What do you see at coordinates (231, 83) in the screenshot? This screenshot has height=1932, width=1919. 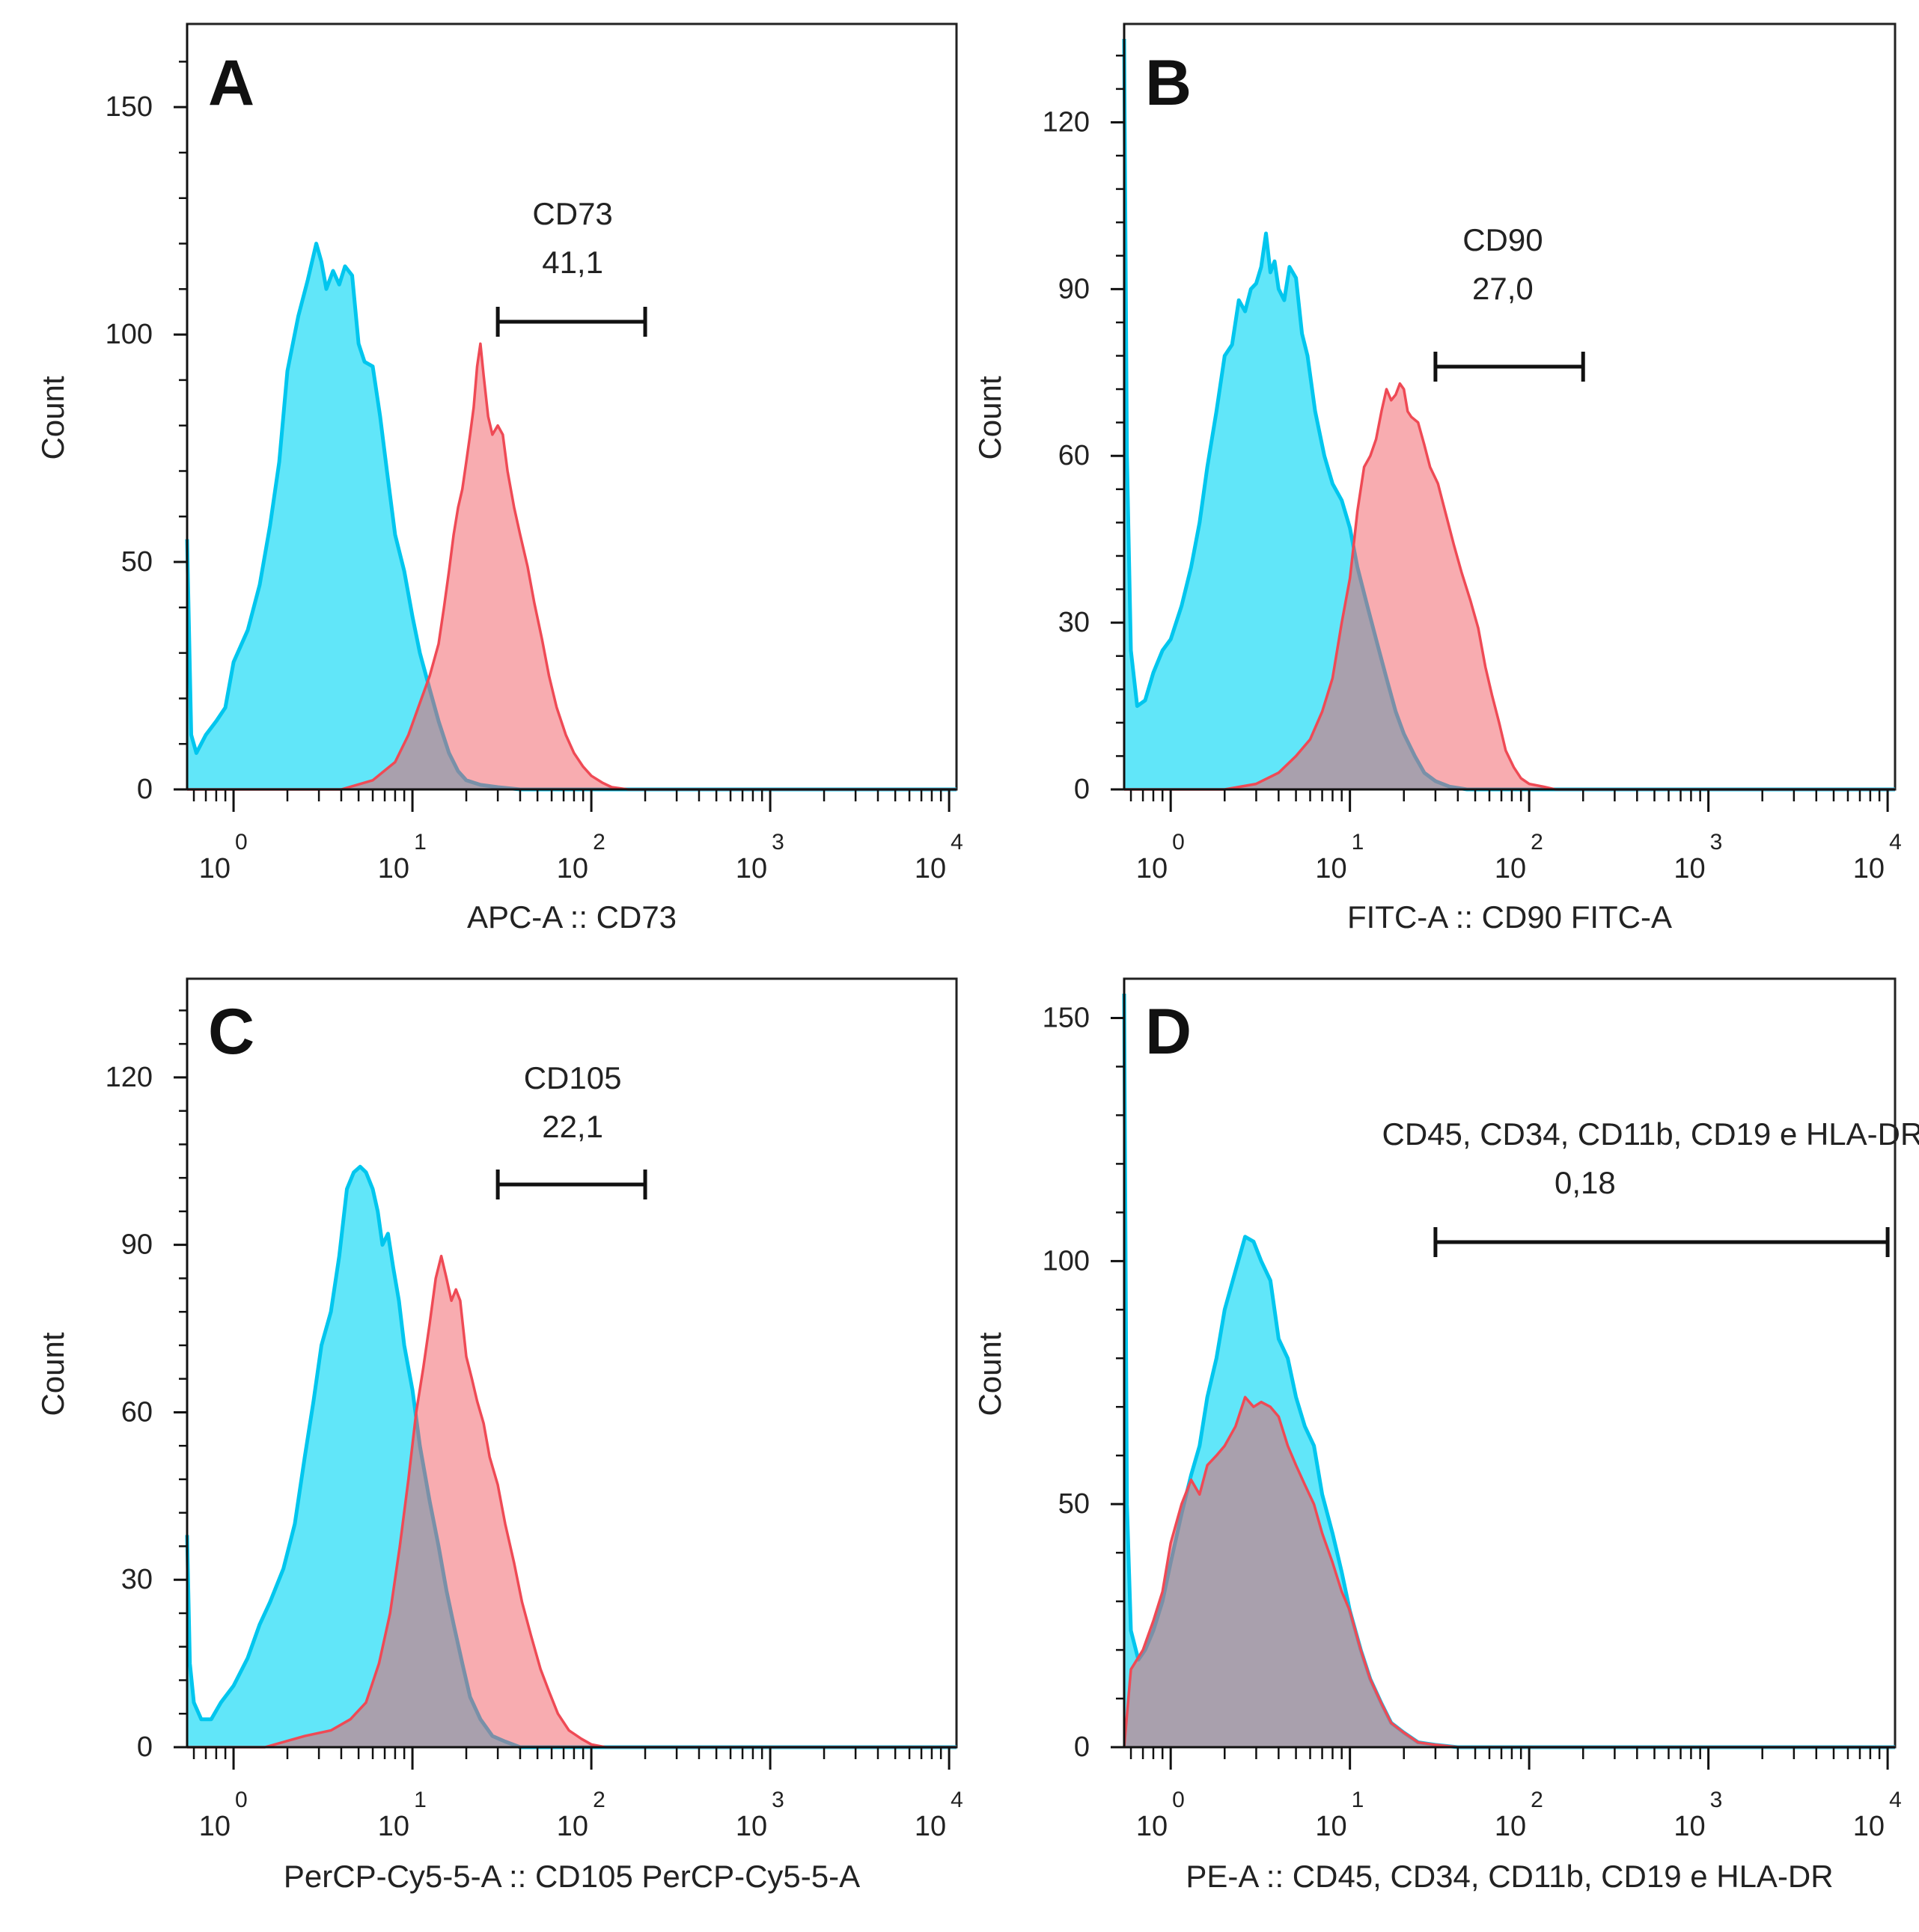 I see `panel-letter: A` at bounding box center [231, 83].